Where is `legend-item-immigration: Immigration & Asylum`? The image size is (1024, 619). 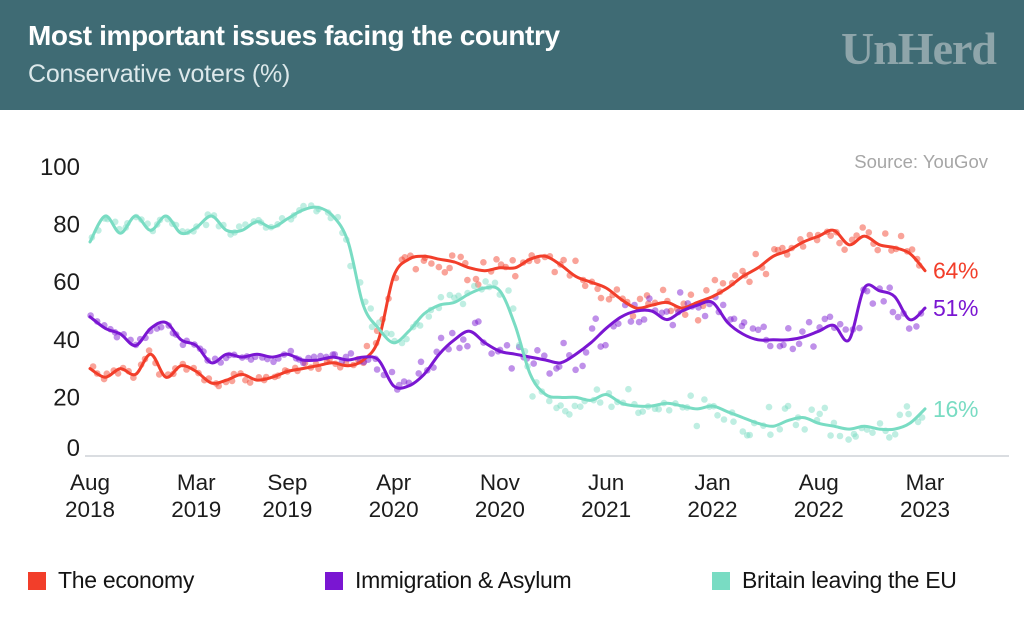 legend-item-immigration: Immigration & Asylum is located at coordinates (448, 580).